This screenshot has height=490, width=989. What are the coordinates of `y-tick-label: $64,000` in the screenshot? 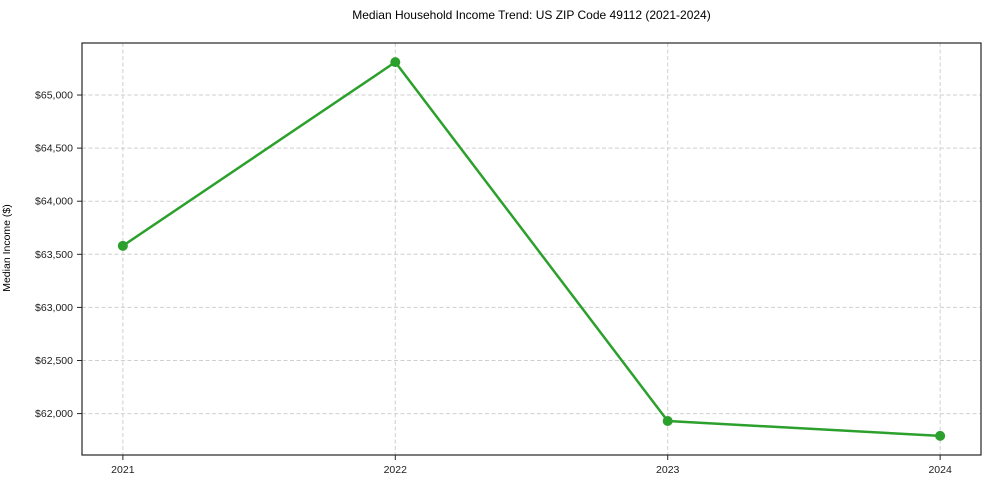 It's located at (54, 202).